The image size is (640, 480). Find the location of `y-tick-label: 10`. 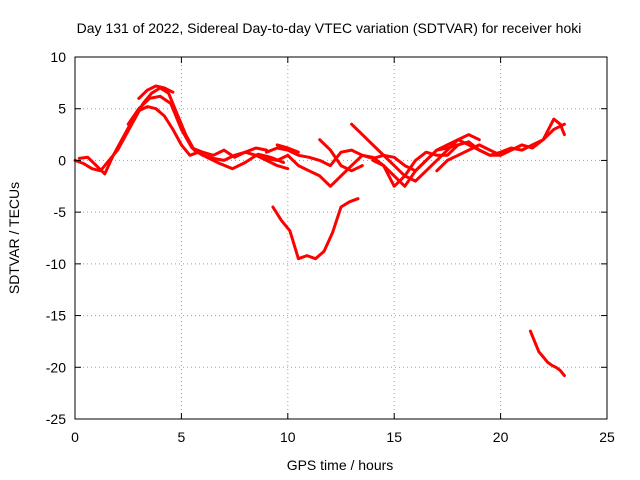

y-tick-label: 10 is located at coordinates (58, 57).